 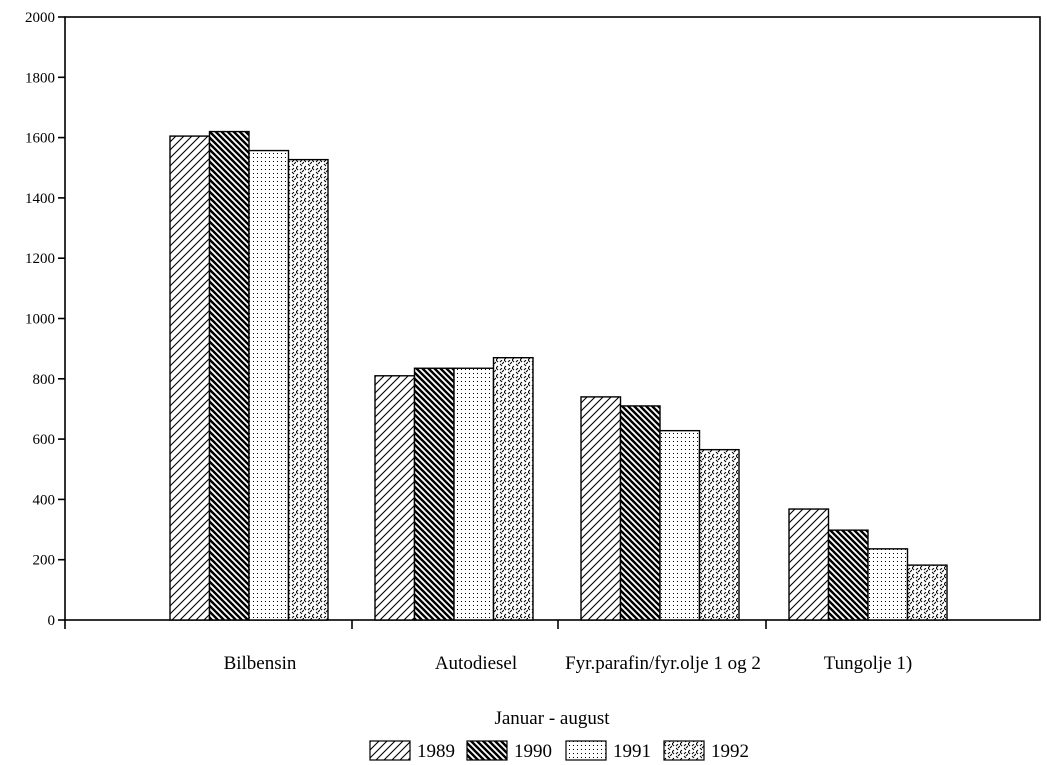 I want to click on y-axis: 0 200 400 600 800 1000 1200 1400 1600 1800 2000, so click(x=45, y=319).